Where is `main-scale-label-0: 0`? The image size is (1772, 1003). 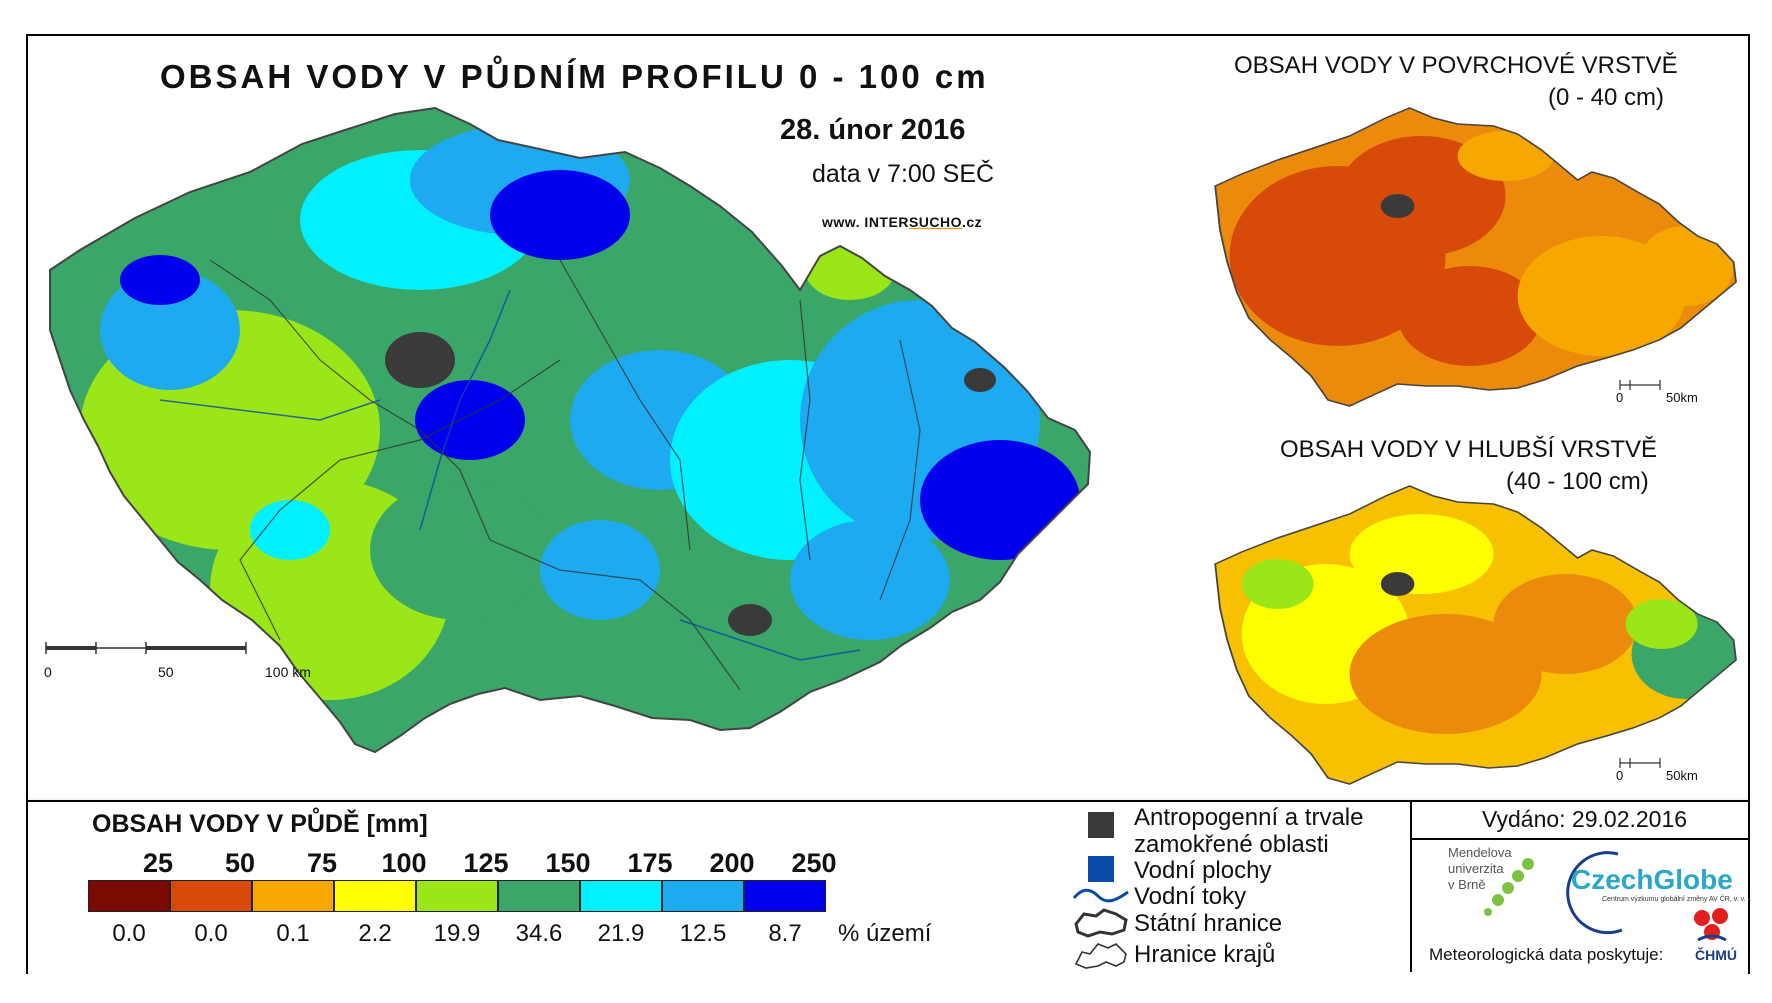 main-scale-label-0: 0 is located at coordinates (48, 672).